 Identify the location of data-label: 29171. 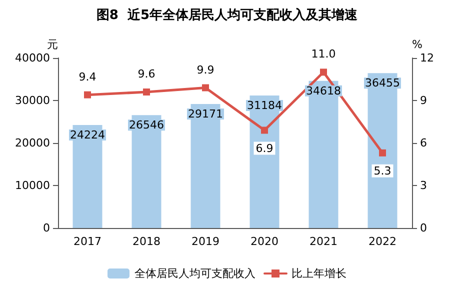
(205, 114).